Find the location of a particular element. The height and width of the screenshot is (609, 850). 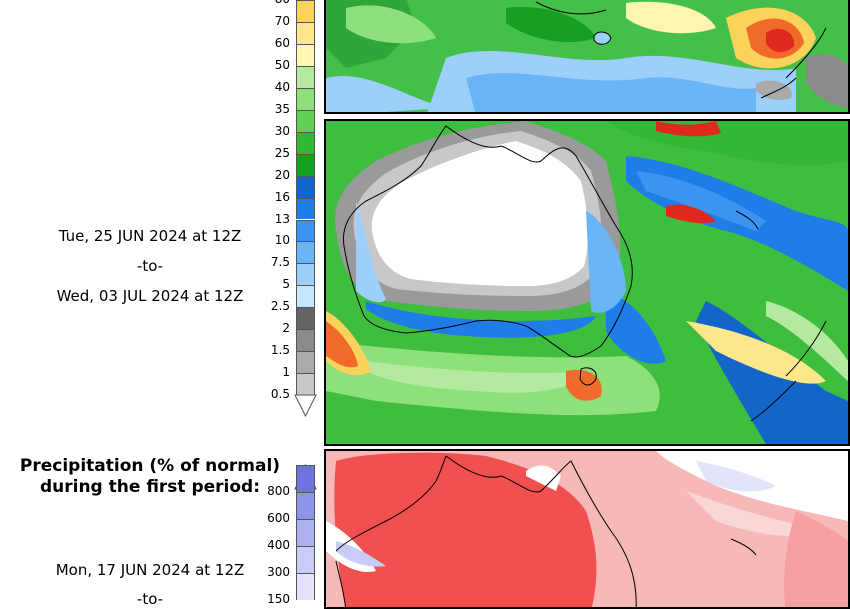

period-start-label: Tue, 25 JUN 2024 at 12Z is located at coordinates (150, 236).